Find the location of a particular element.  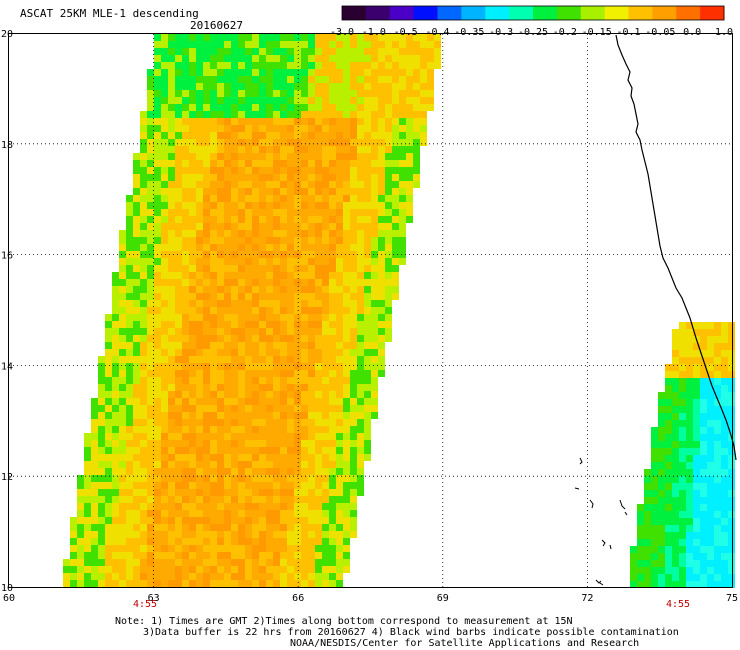

y-tick-label: 18 is located at coordinates (7, 145).